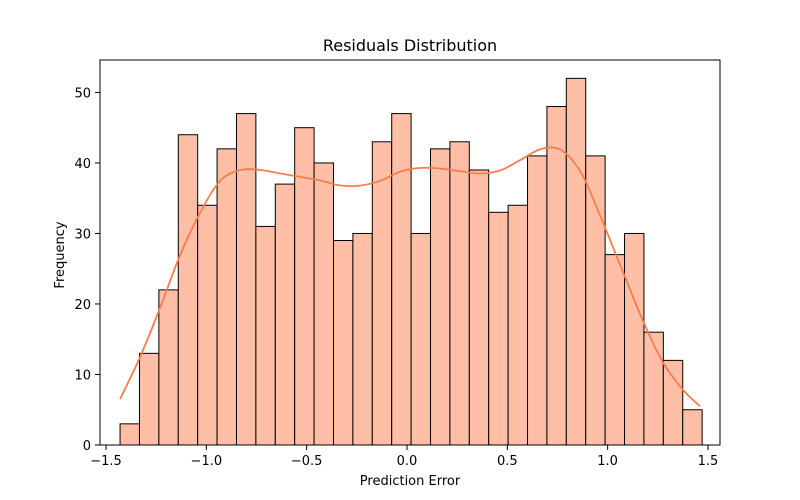  Describe the element at coordinates (307, 461) in the screenshot. I see `x-tick-label: −0.5` at that location.